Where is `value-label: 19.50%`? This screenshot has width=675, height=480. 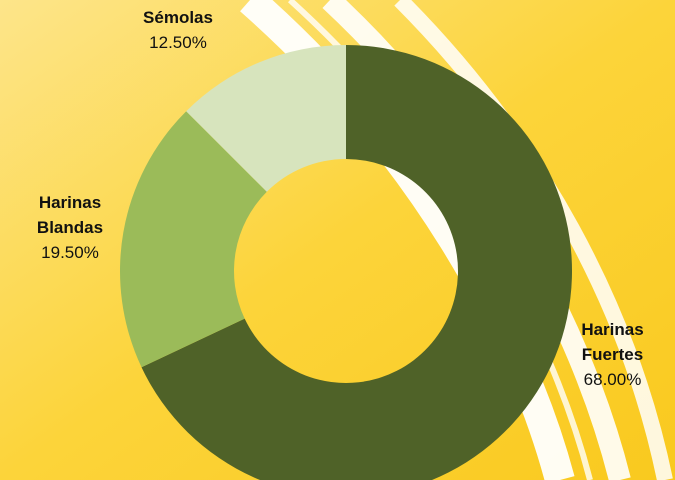
value-label: 19.50% is located at coordinates (70, 252).